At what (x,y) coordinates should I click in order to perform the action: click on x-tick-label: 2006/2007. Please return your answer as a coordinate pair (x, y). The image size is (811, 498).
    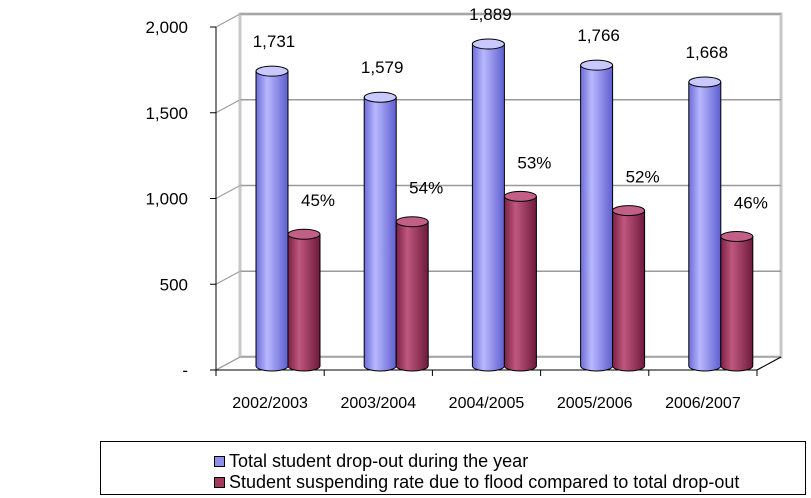
    Looking at the image, I should click on (703, 403).